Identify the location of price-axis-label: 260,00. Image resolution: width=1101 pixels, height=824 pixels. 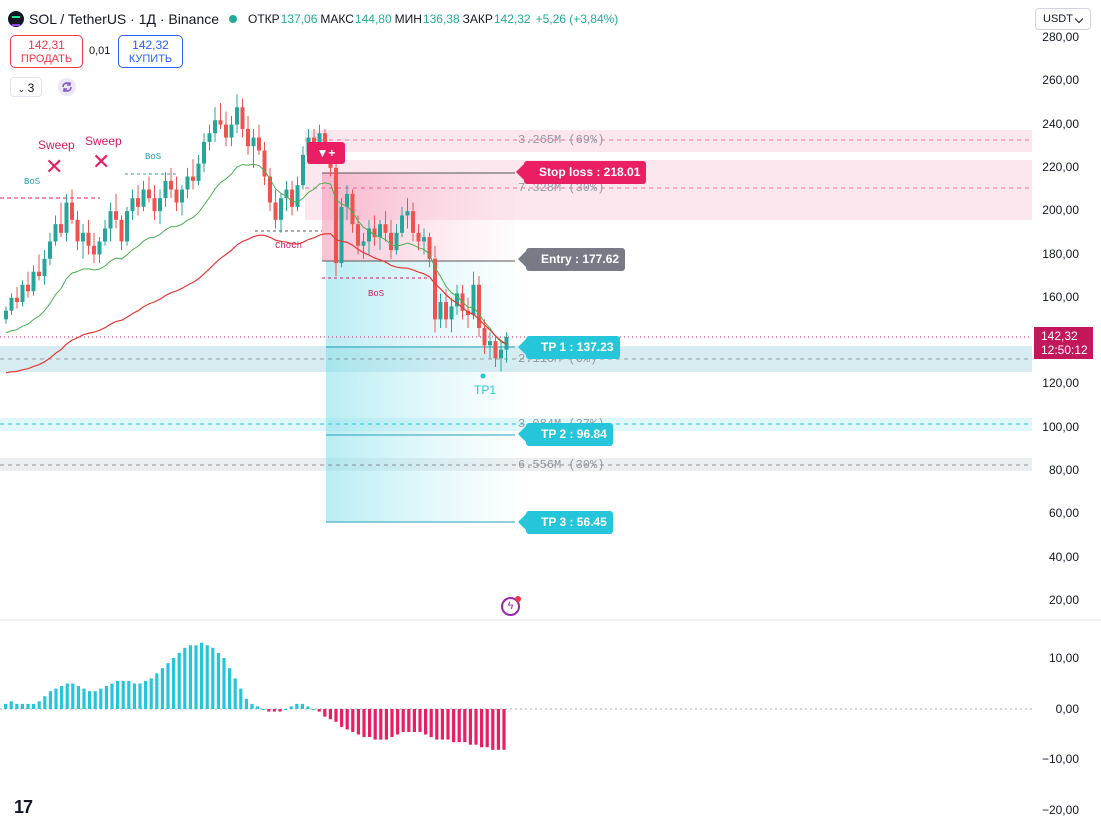
(1060, 80).